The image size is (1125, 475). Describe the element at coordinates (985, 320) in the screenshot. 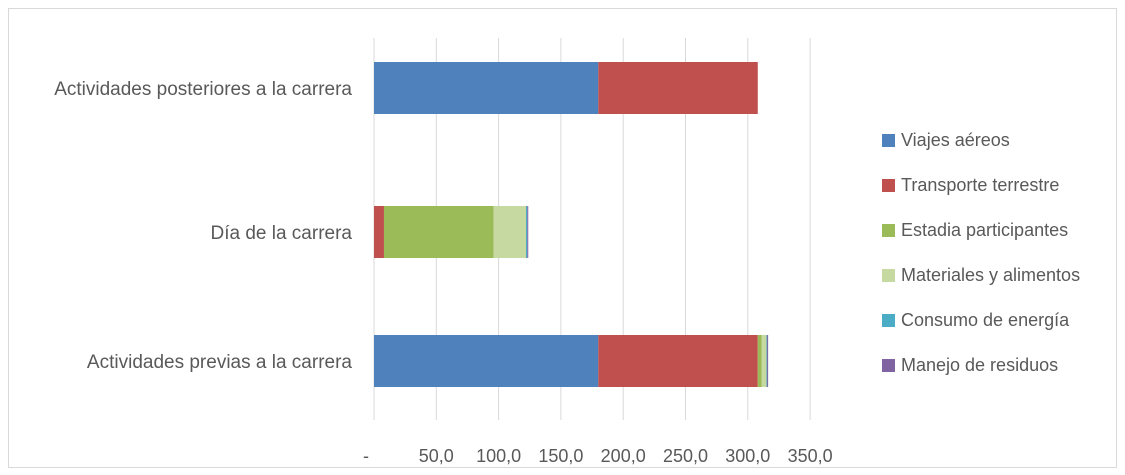

I see `legend-label-4: Consumo de energía` at that location.